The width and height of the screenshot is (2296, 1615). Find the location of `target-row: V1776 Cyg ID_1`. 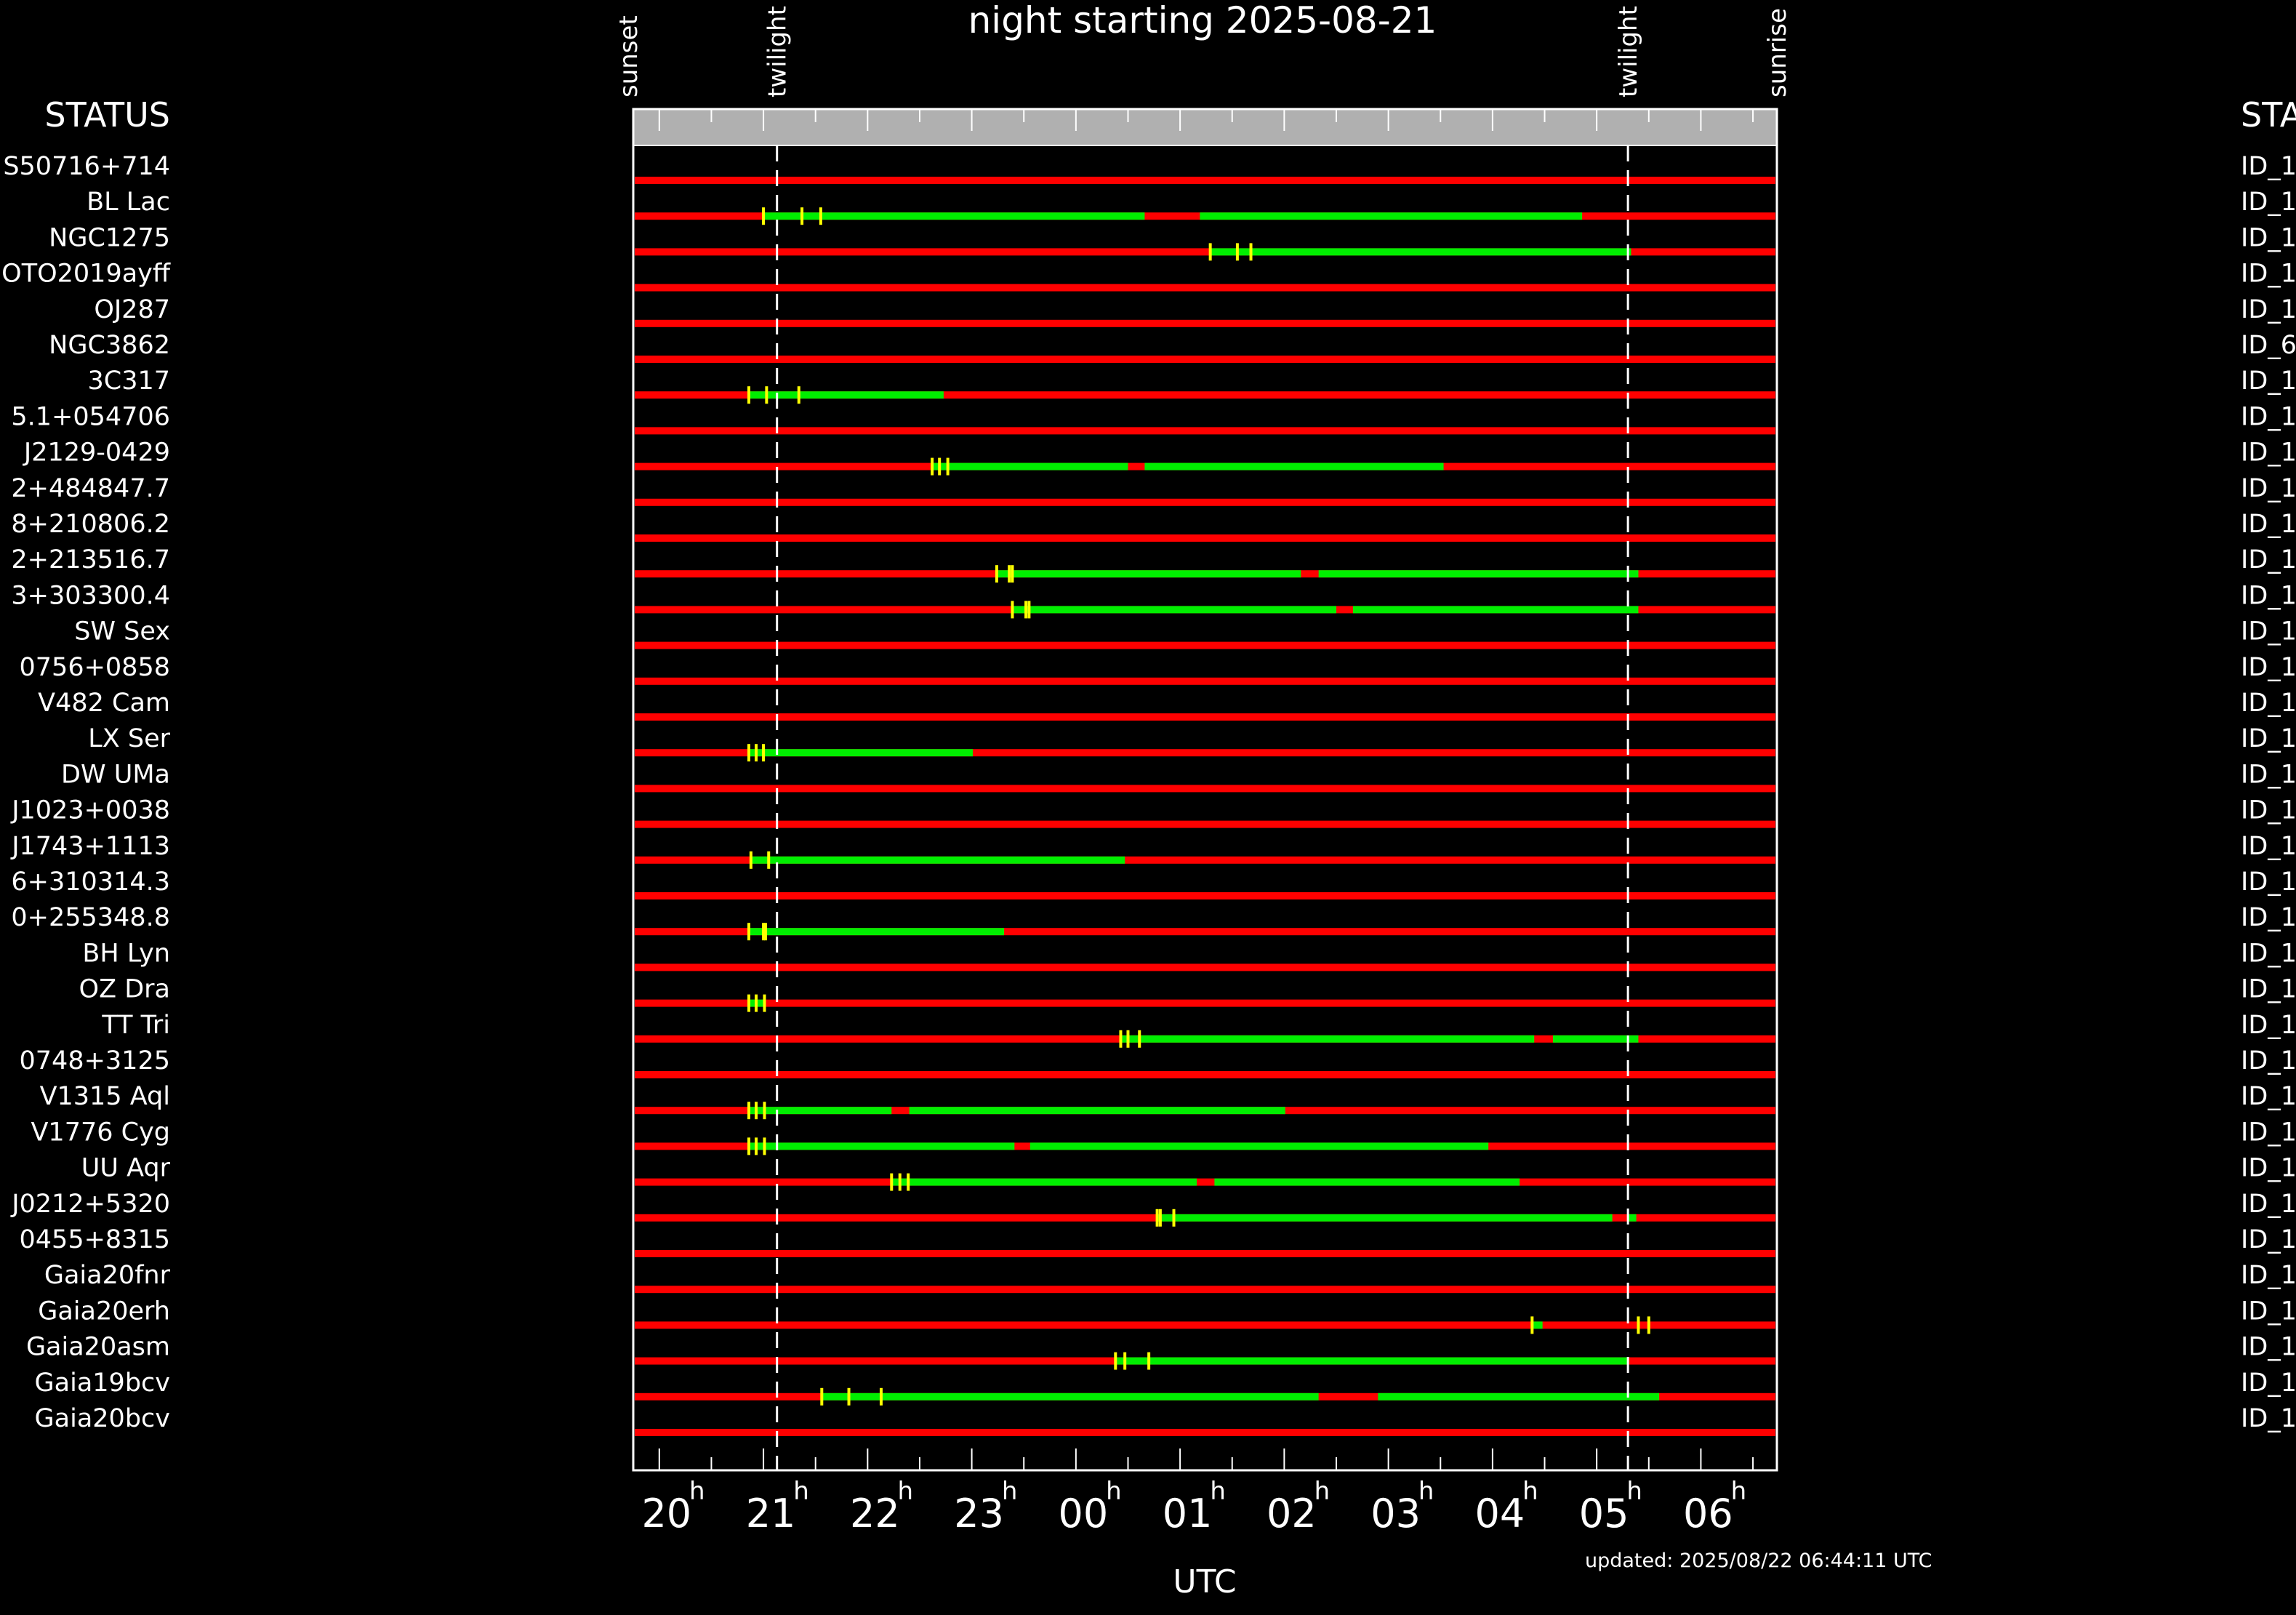

target-row: V1776 Cyg ID_1 is located at coordinates (1163, 1136).